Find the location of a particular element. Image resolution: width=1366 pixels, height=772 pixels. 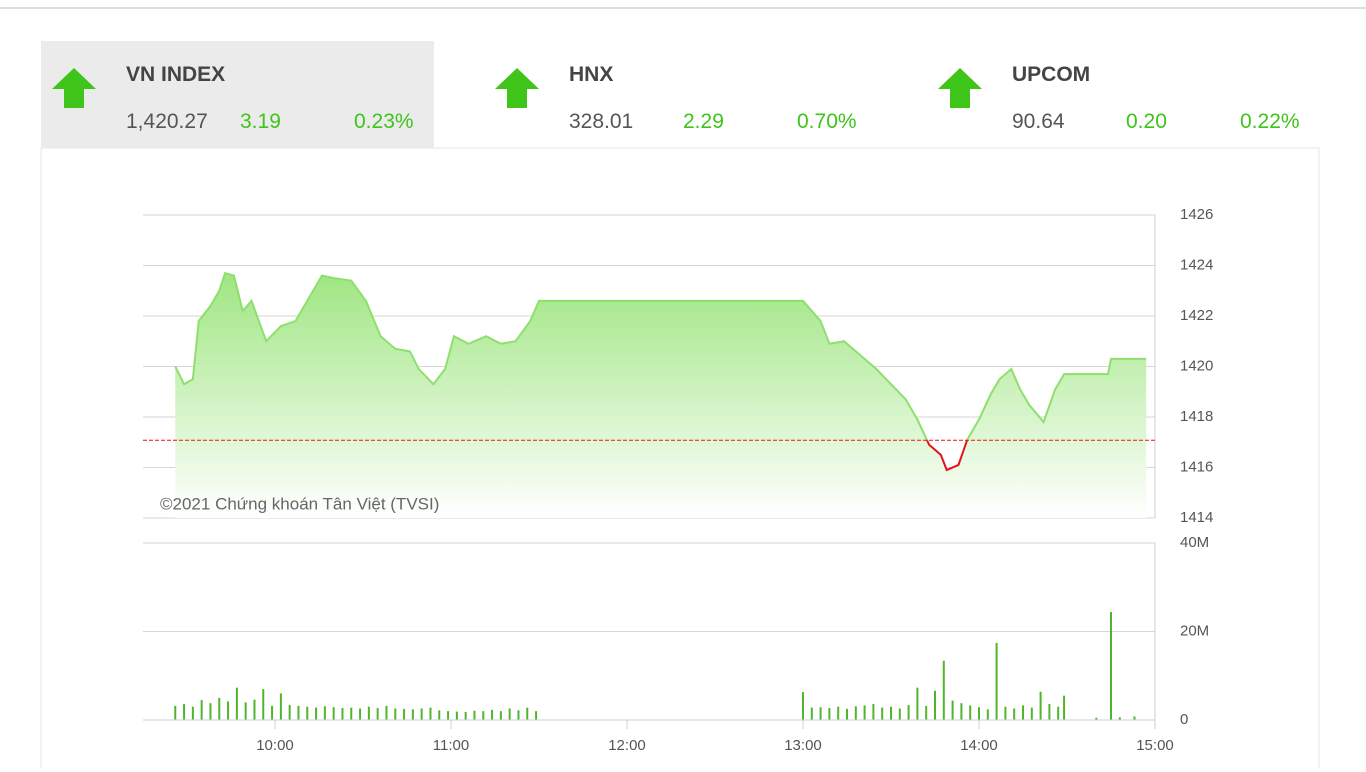

x-tick-label: 12:00 is located at coordinates (627, 745).